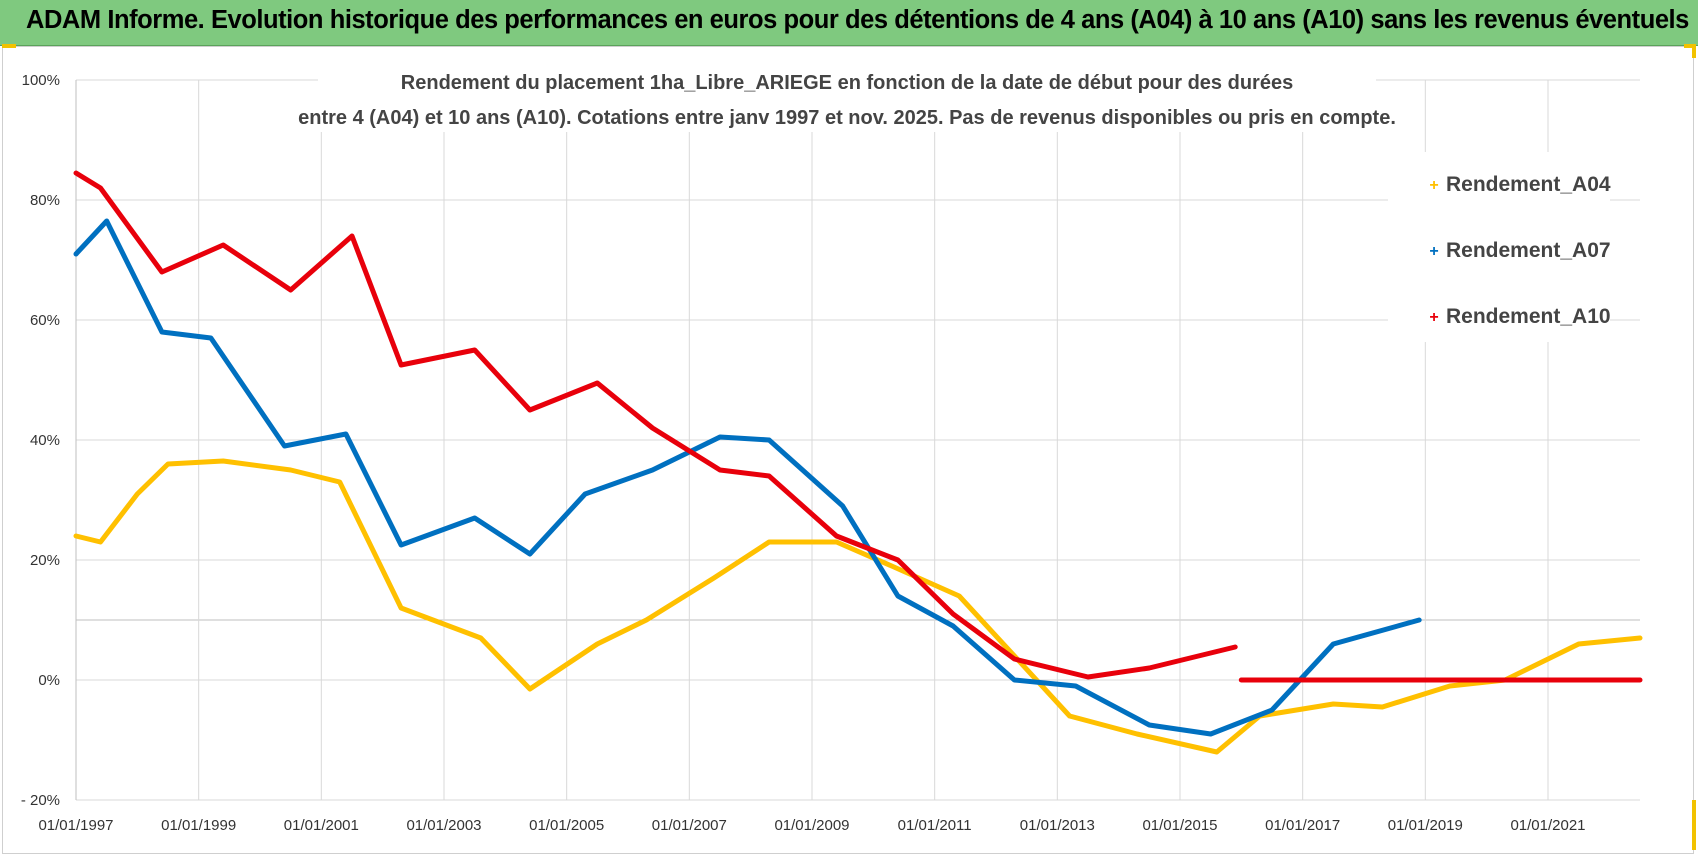 Image resolution: width=1698 pixels, height=857 pixels. What do you see at coordinates (1528, 250) in the screenshot?
I see `legend-label-A07: Rendement_A07` at bounding box center [1528, 250].